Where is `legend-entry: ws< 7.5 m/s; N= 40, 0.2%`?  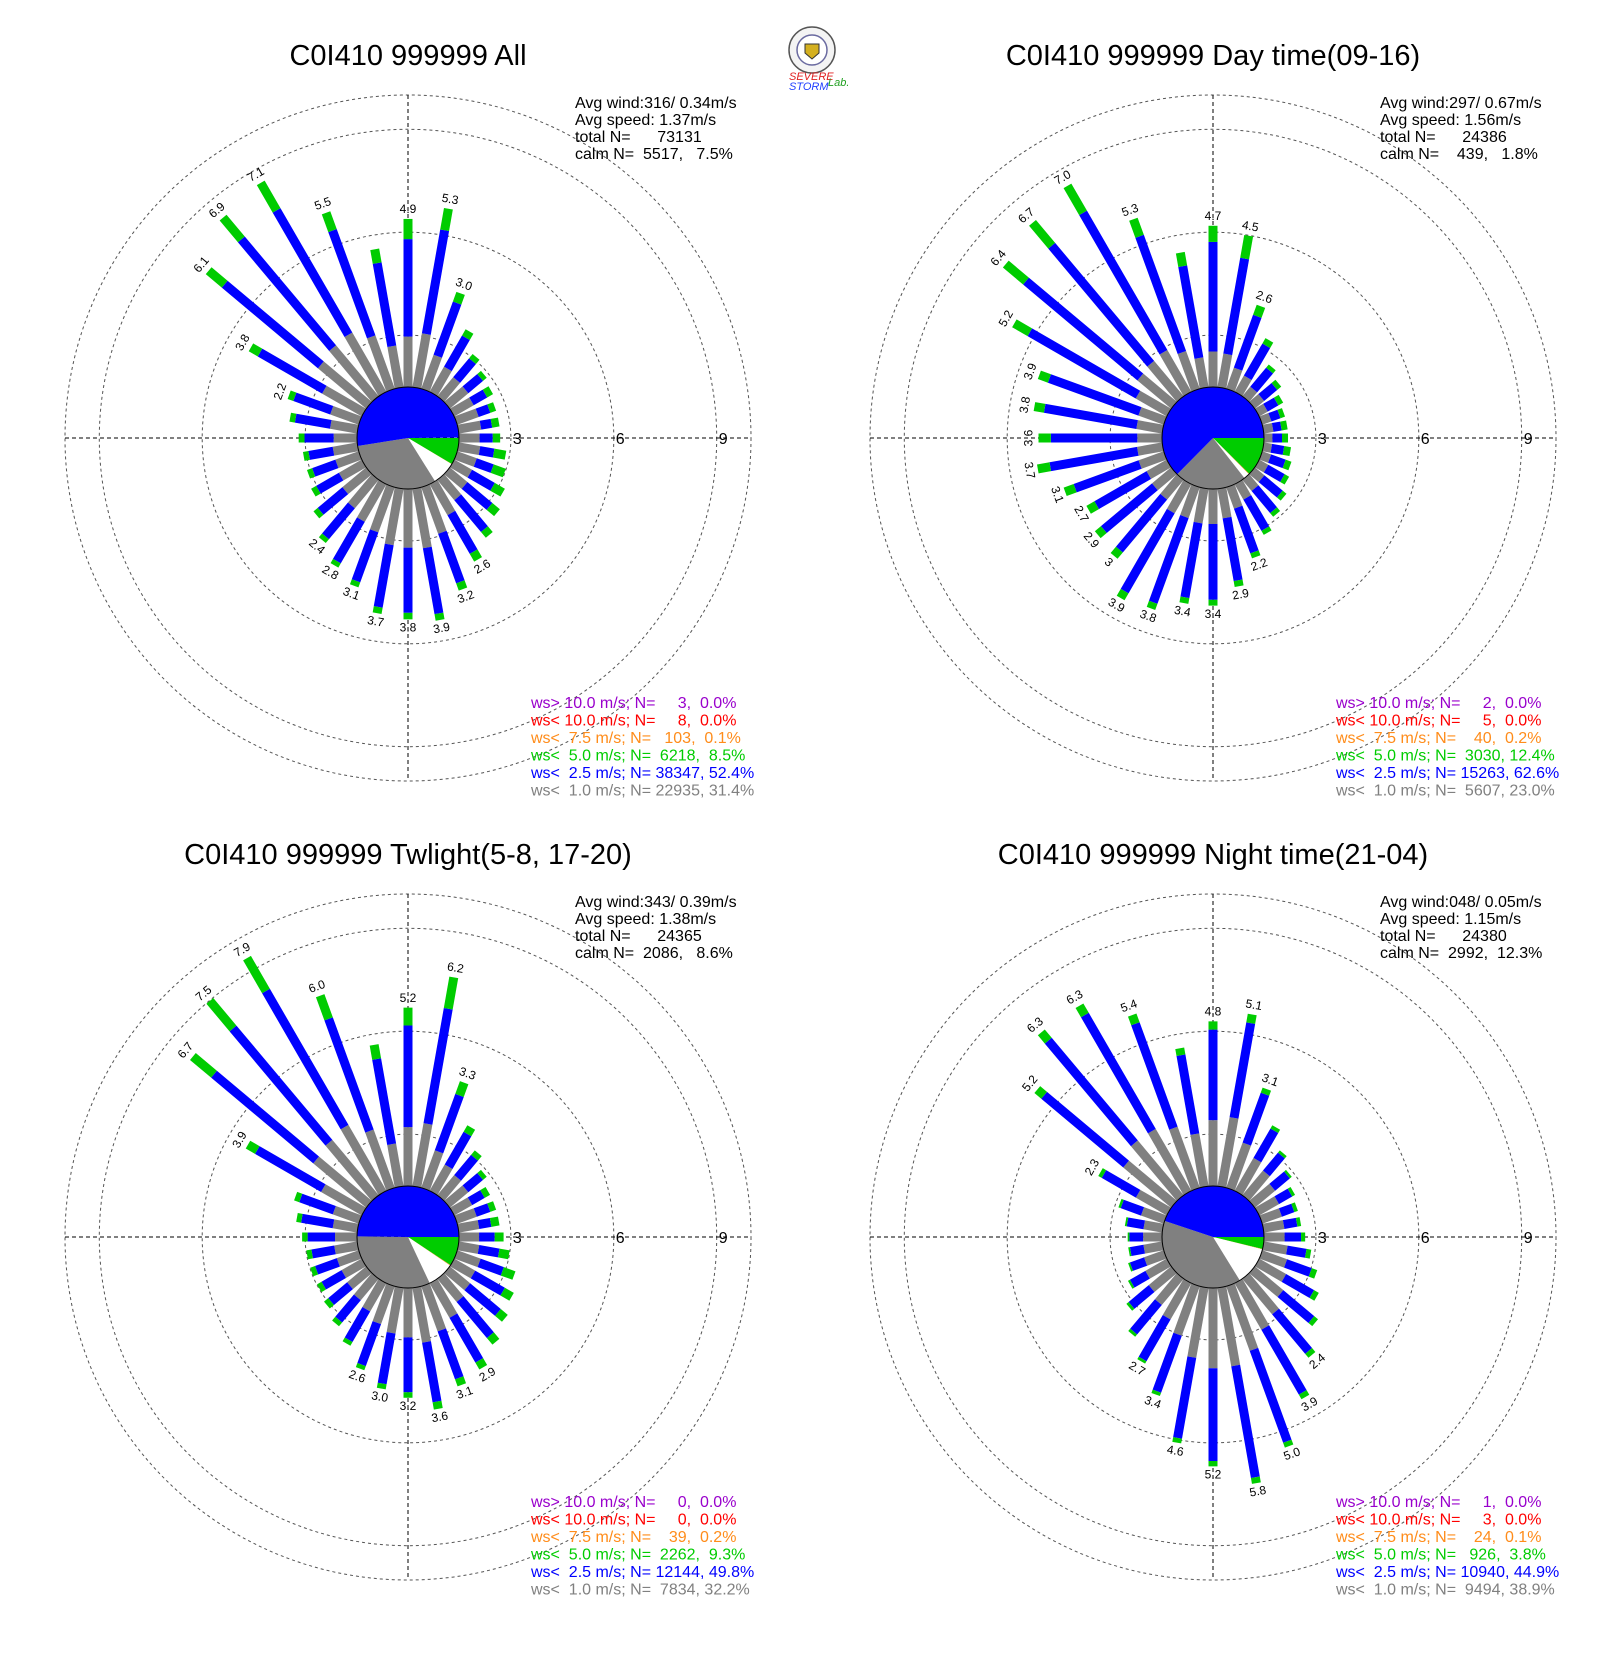 legend-entry: ws< 7.5 m/s; N= 40, 0.2% is located at coordinates (1438, 738).